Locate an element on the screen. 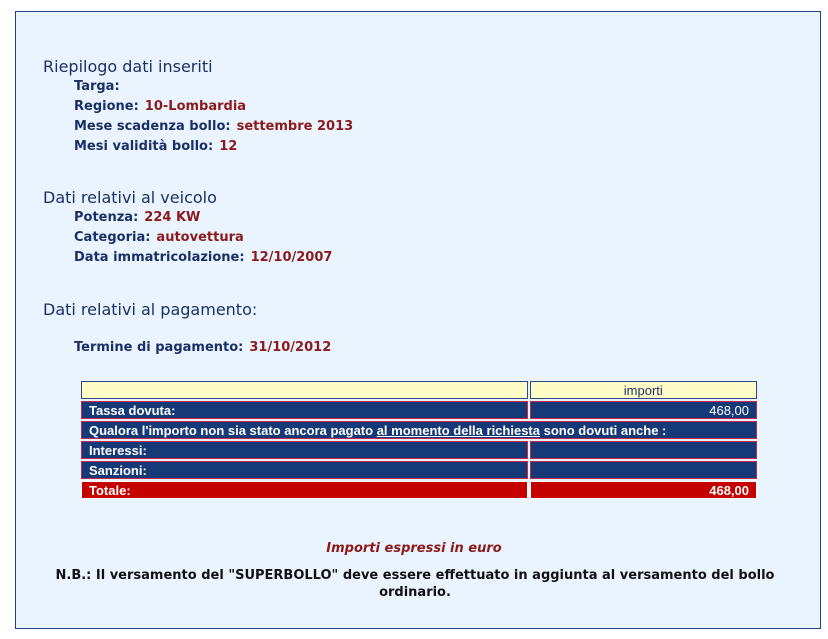 The image size is (828, 639). veicolo-title: Dati relativi al veicolo is located at coordinates (130, 197).